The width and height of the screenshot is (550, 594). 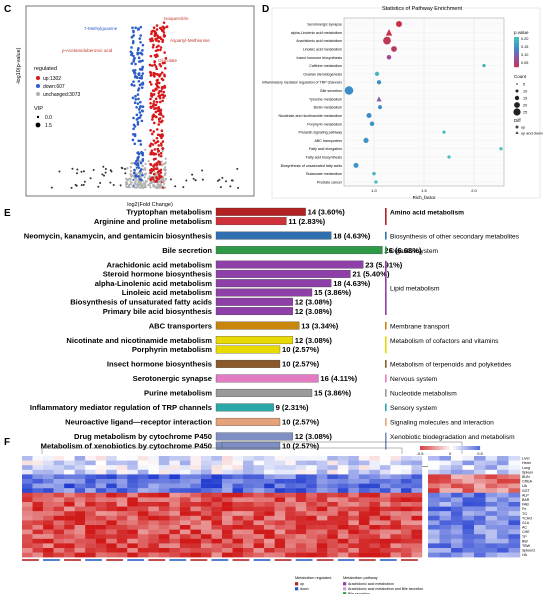 I want to click on diff-legend-entry: up and down, so click(x=532, y=134).